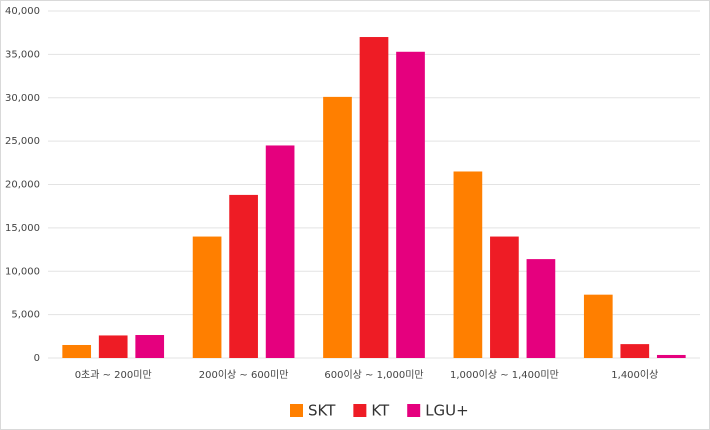  I want to click on y-tick-label: 20,000, so click(22, 185).